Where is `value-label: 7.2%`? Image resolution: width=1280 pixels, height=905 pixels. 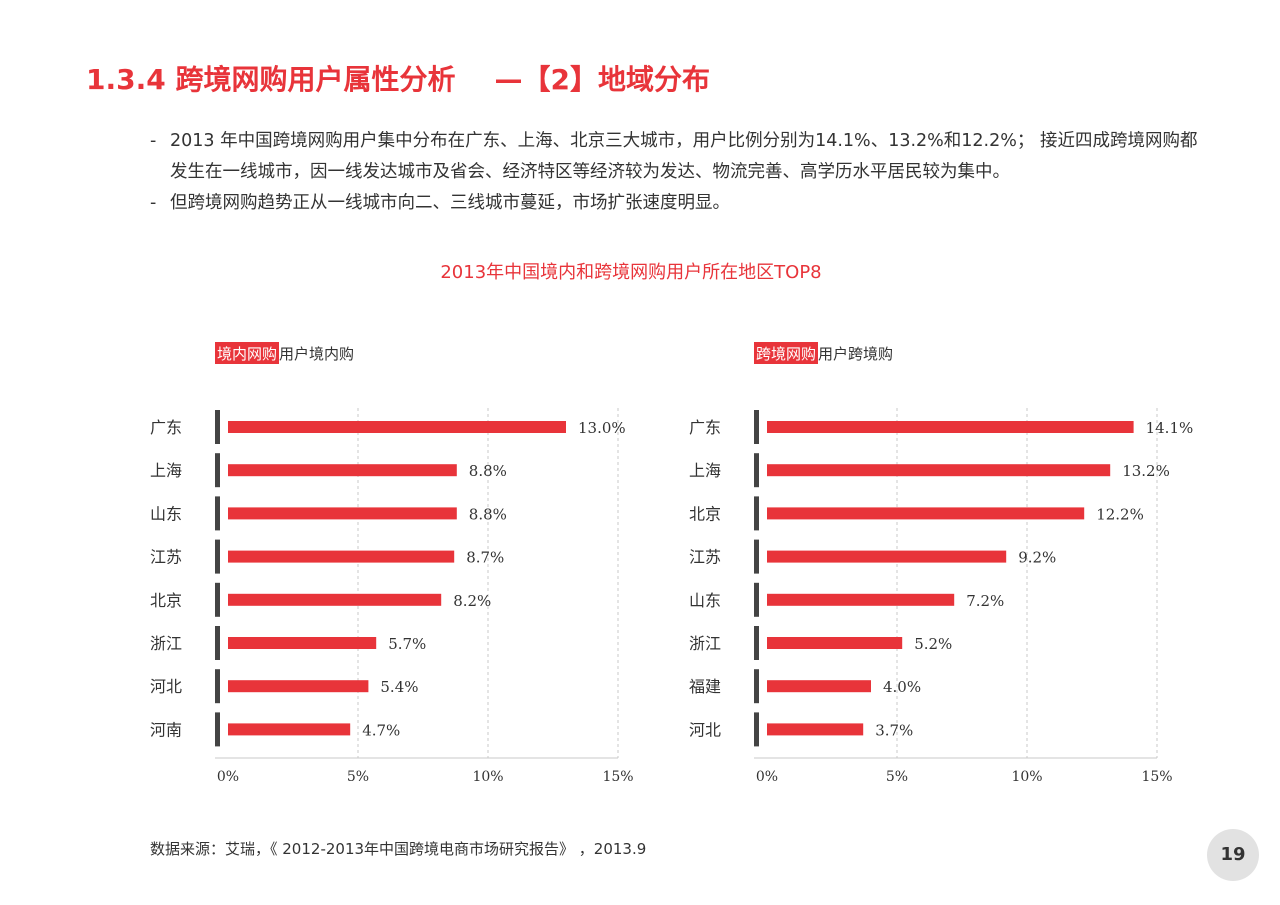 value-label: 7.2% is located at coordinates (985, 601).